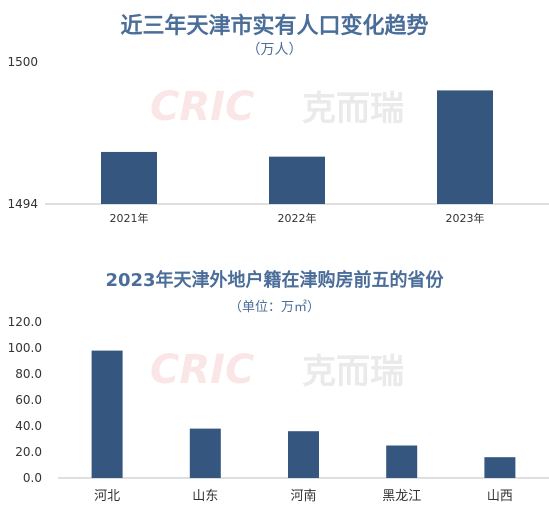  I want to click on chart1-title: 近三年天津市实有人口变化趋势, so click(274, 26).